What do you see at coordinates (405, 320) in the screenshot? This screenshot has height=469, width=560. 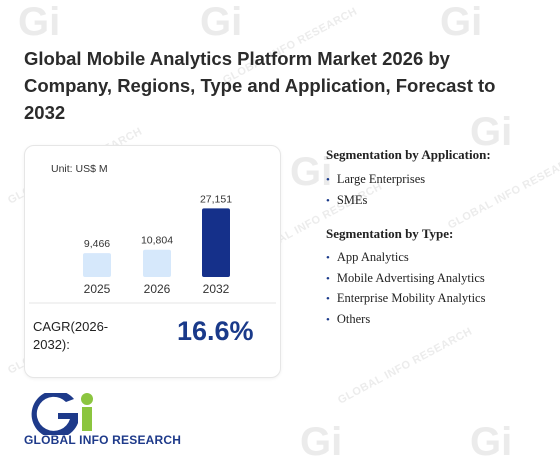 I see `list-item: • Others` at bounding box center [405, 320].